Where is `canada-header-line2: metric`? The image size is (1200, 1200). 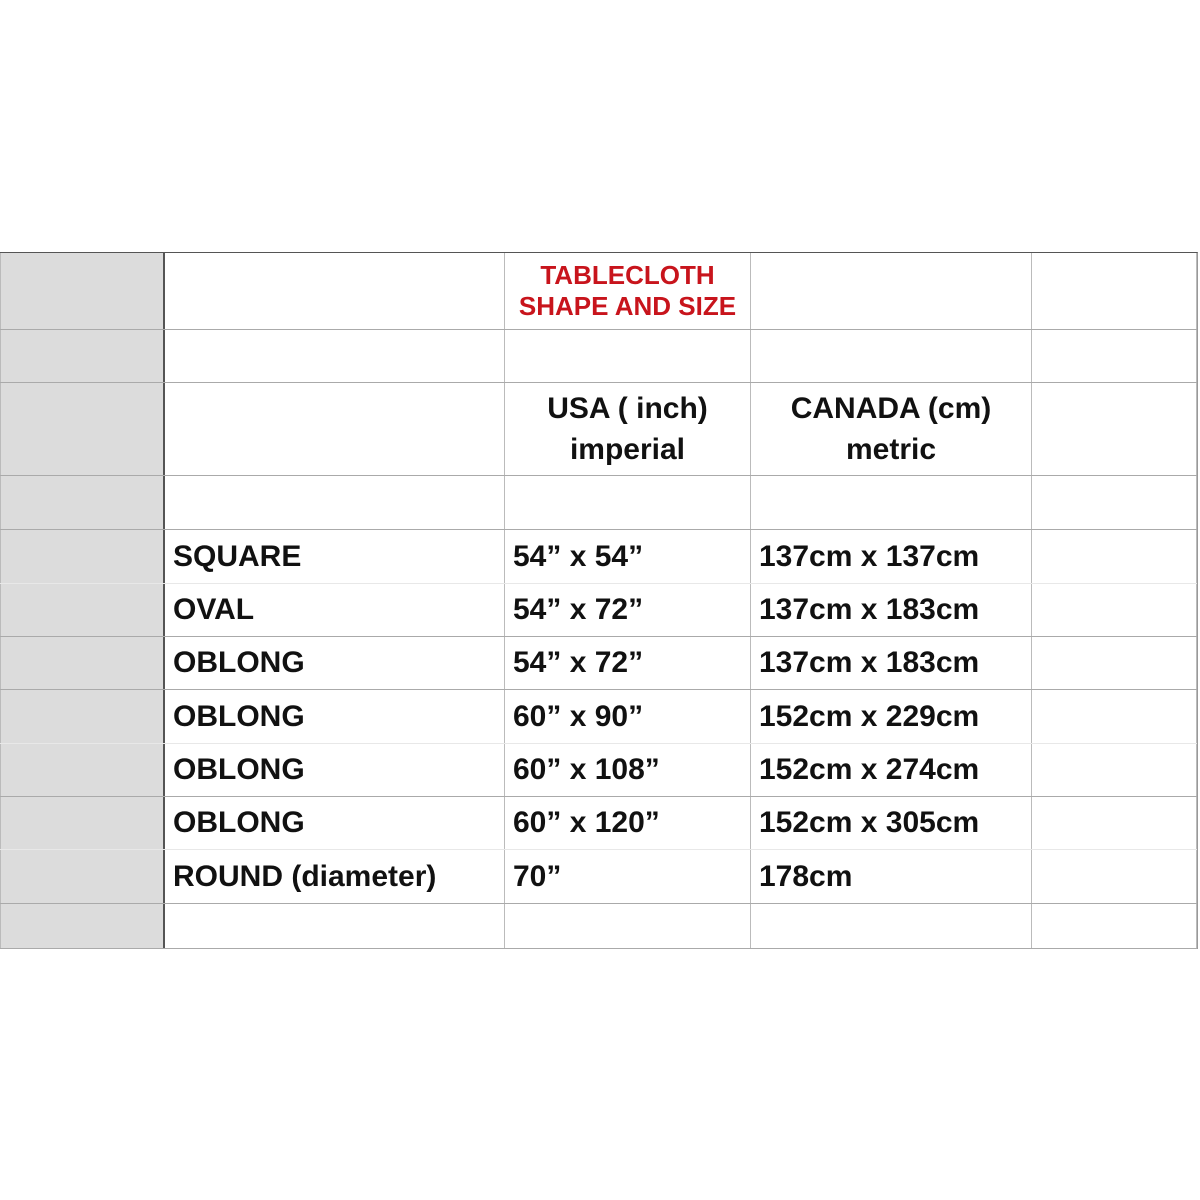 canada-header-line2: metric is located at coordinates (891, 449).